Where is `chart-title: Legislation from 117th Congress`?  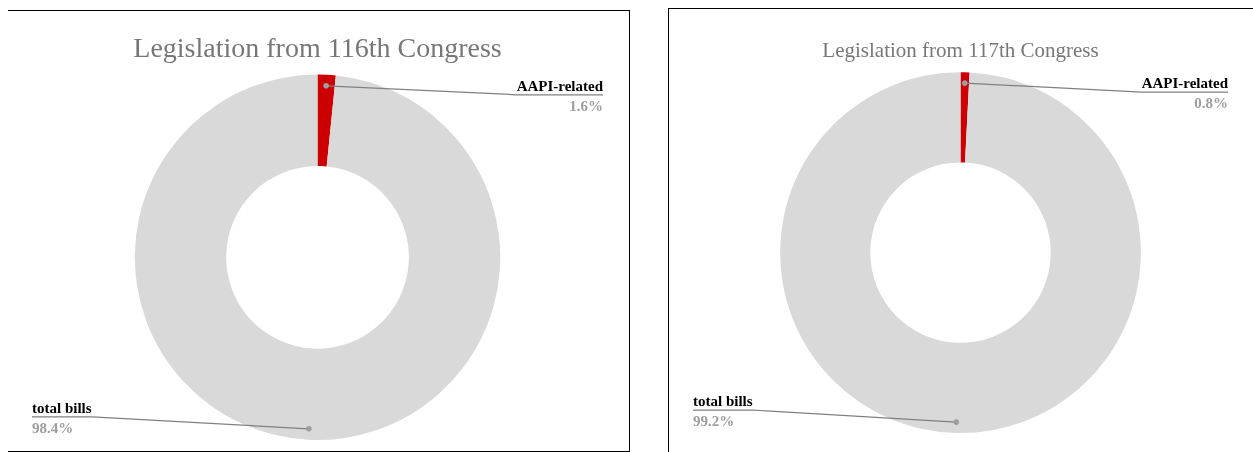 chart-title: Legislation from 117th Congress is located at coordinates (960, 50).